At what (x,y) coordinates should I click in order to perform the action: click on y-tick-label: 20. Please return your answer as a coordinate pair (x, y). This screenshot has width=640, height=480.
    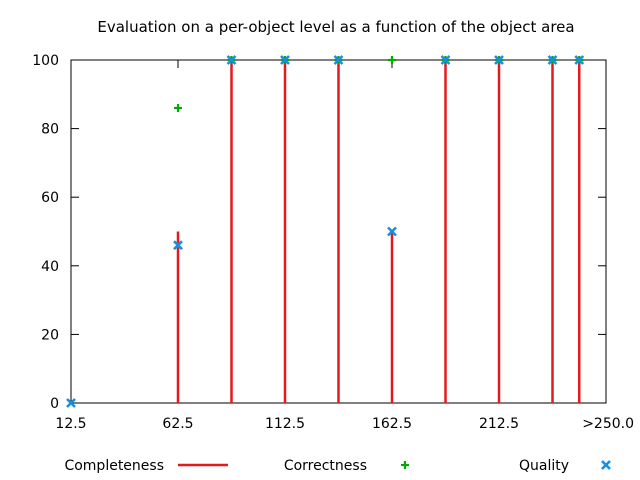
    Looking at the image, I should click on (50, 335).